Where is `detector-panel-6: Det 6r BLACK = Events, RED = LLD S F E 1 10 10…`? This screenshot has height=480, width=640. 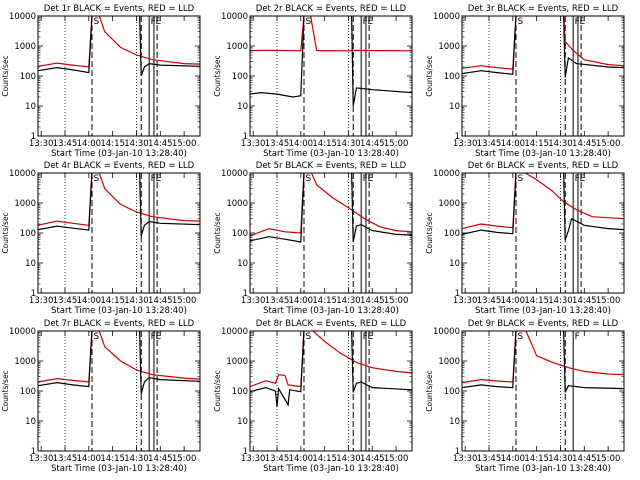
detector-panel-6: Det 6r BLACK = Events, RED = LLD S F E 1 10 10… is located at coordinates (525, 238).